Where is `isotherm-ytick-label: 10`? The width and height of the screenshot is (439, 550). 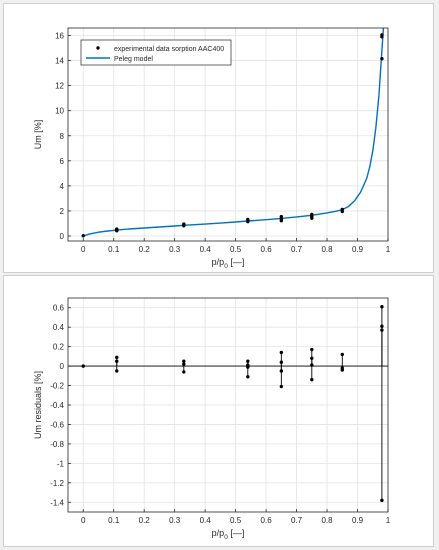
isotherm-ytick-label: 10 is located at coordinates (59, 111).